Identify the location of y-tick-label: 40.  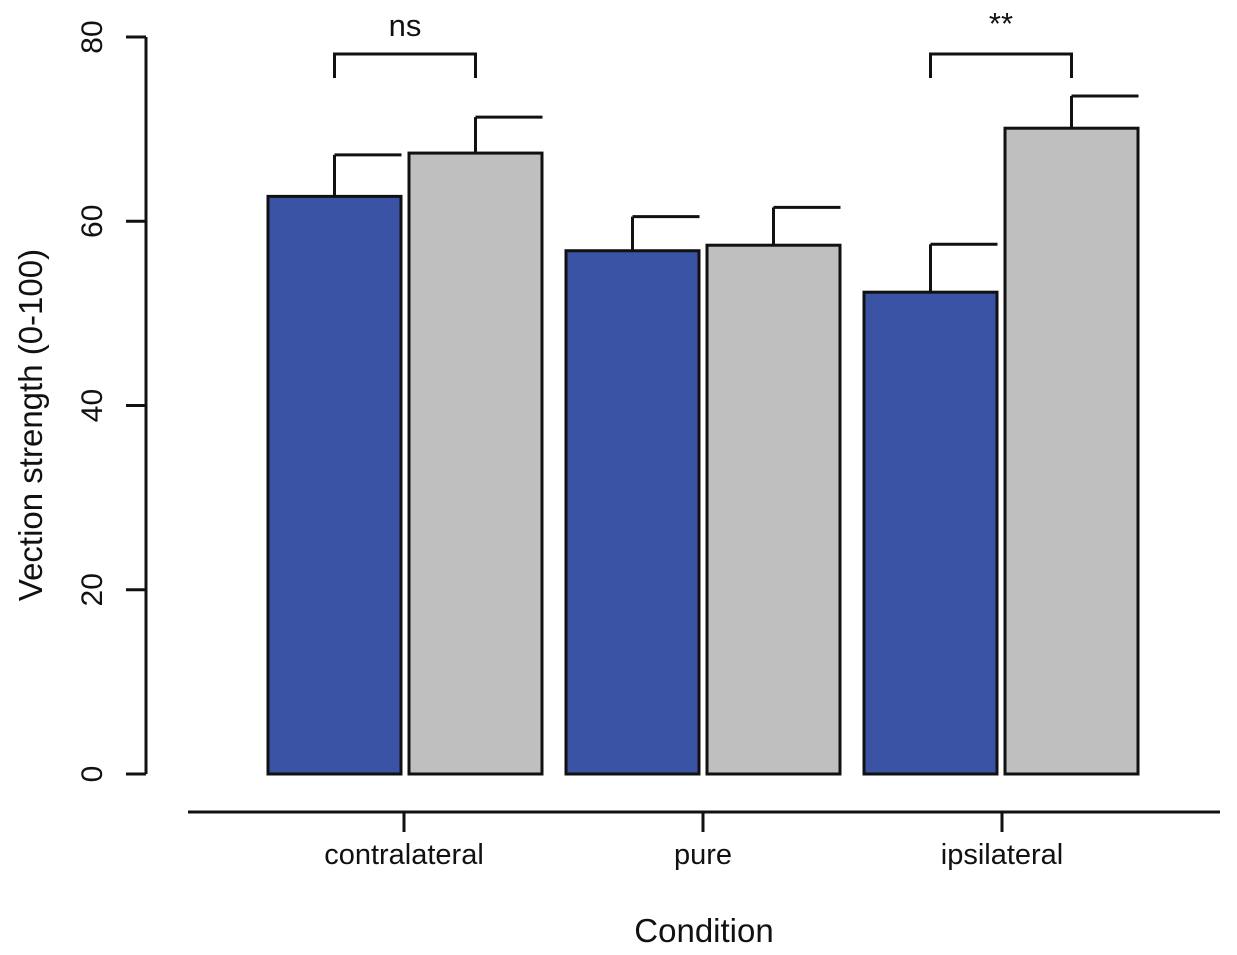
(92, 405).